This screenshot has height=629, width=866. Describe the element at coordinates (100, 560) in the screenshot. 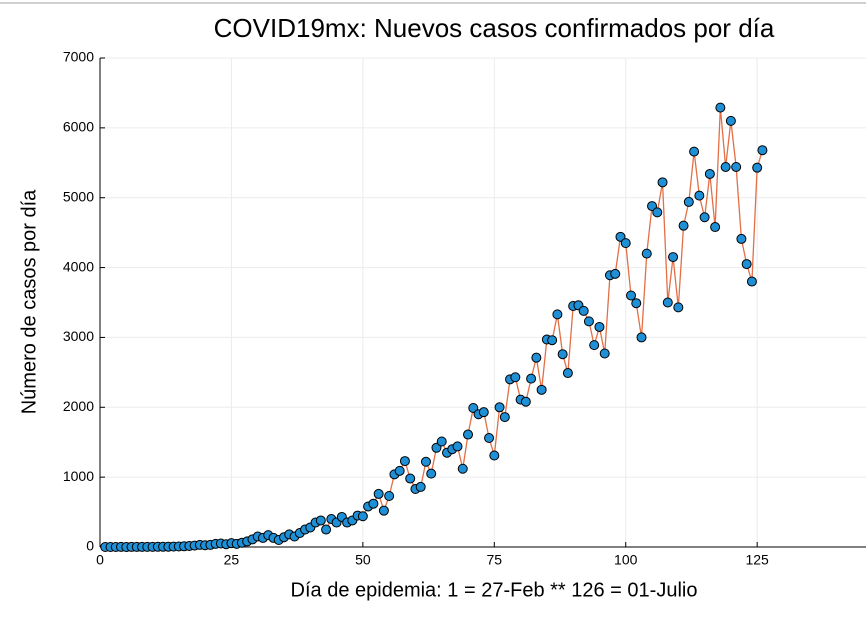

I see `x-tick-label: 0` at that location.